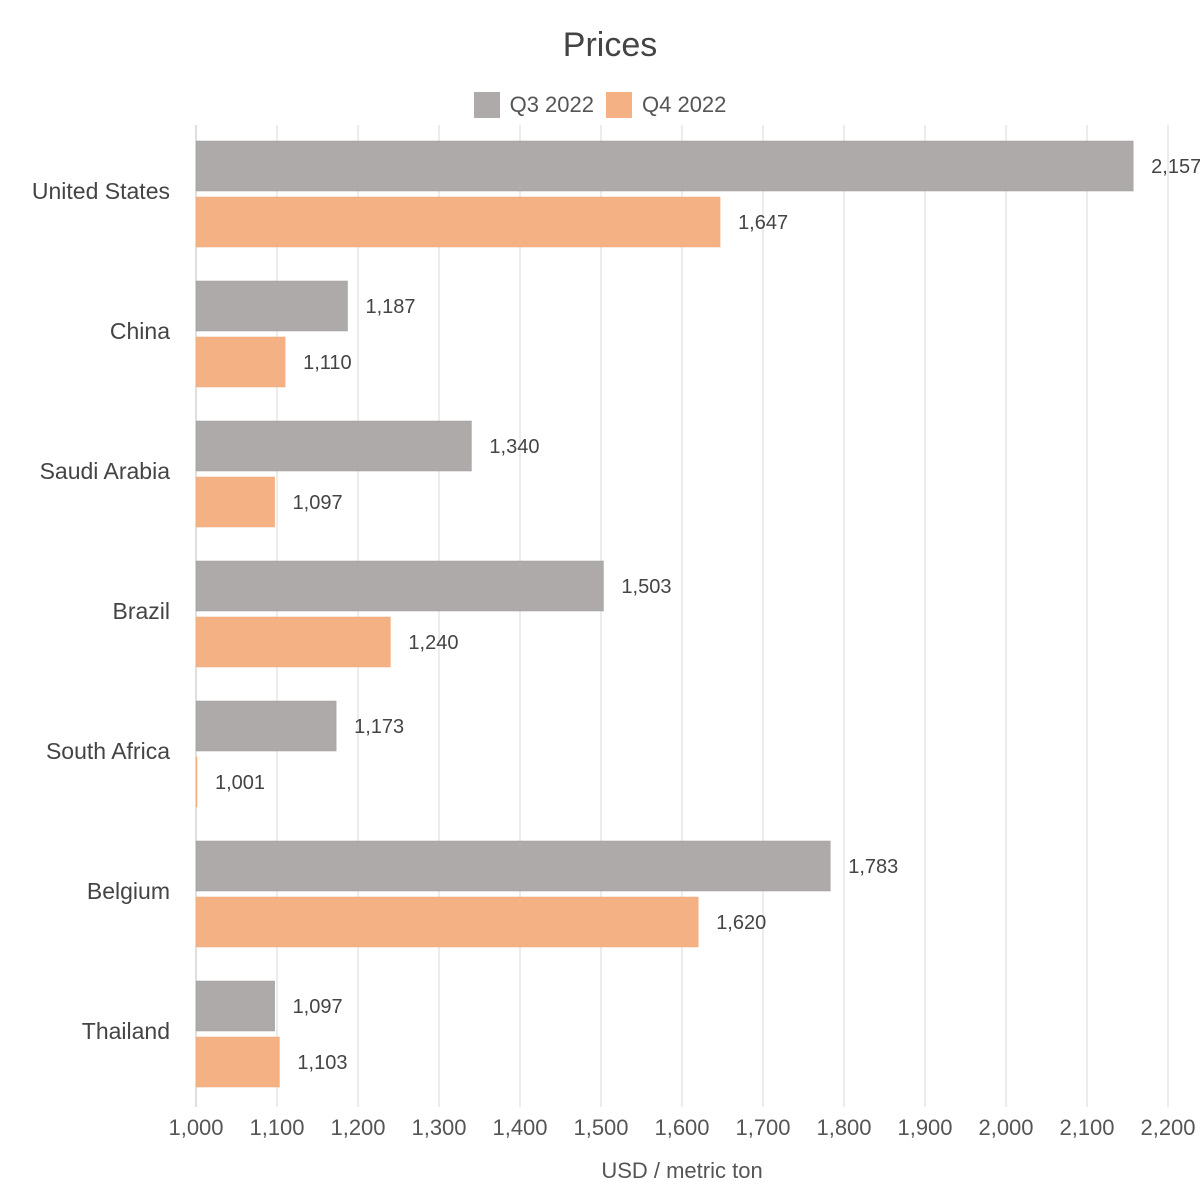 Image resolution: width=1200 pixels, height=1200 pixels. Describe the element at coordinates (519, 1127) in the screenshot. I see `x-tick-label-4: 1,400` at that location.